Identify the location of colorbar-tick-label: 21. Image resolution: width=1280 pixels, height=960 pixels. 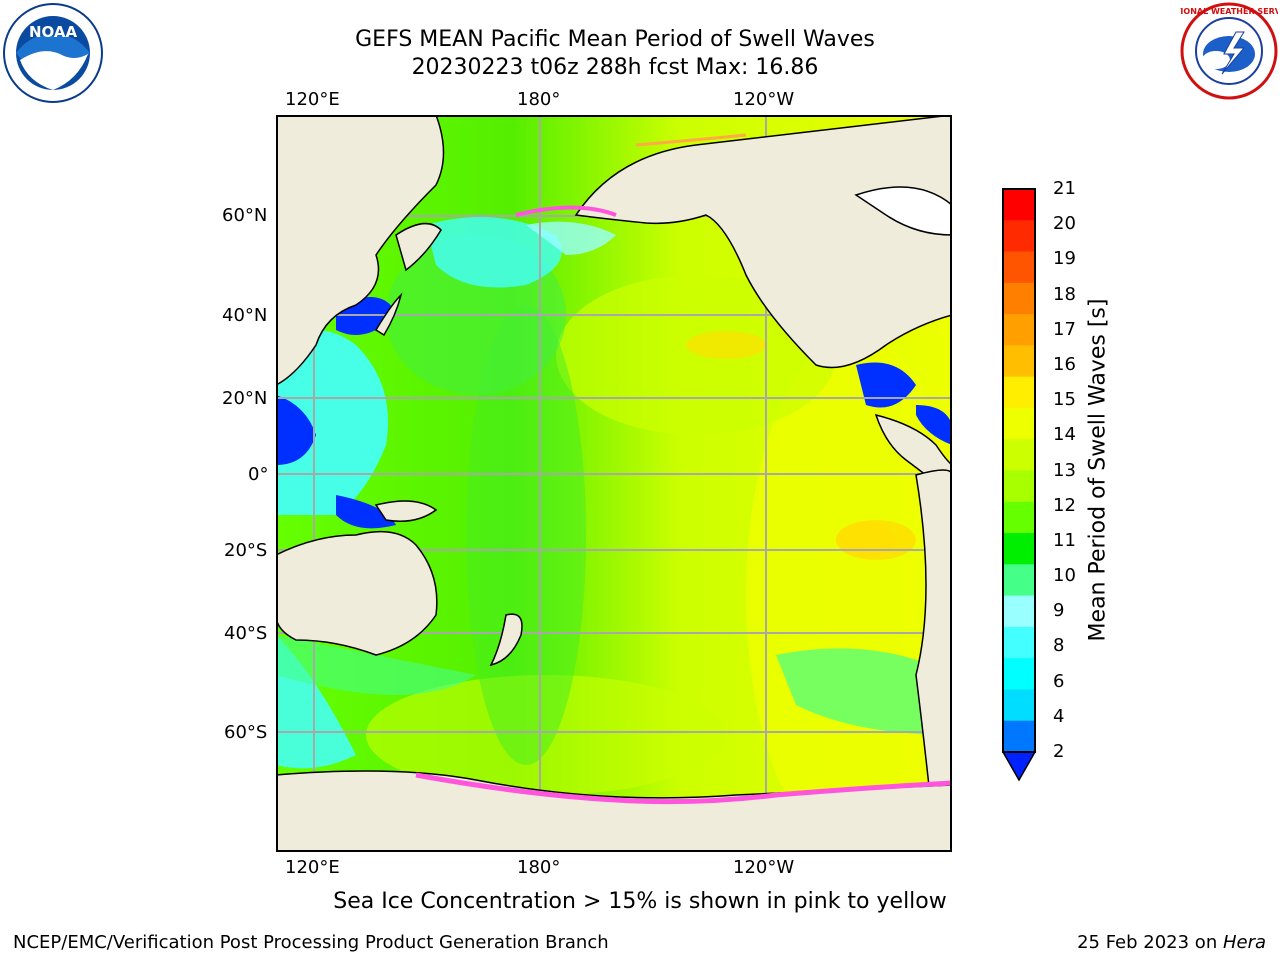
(1064, 188).